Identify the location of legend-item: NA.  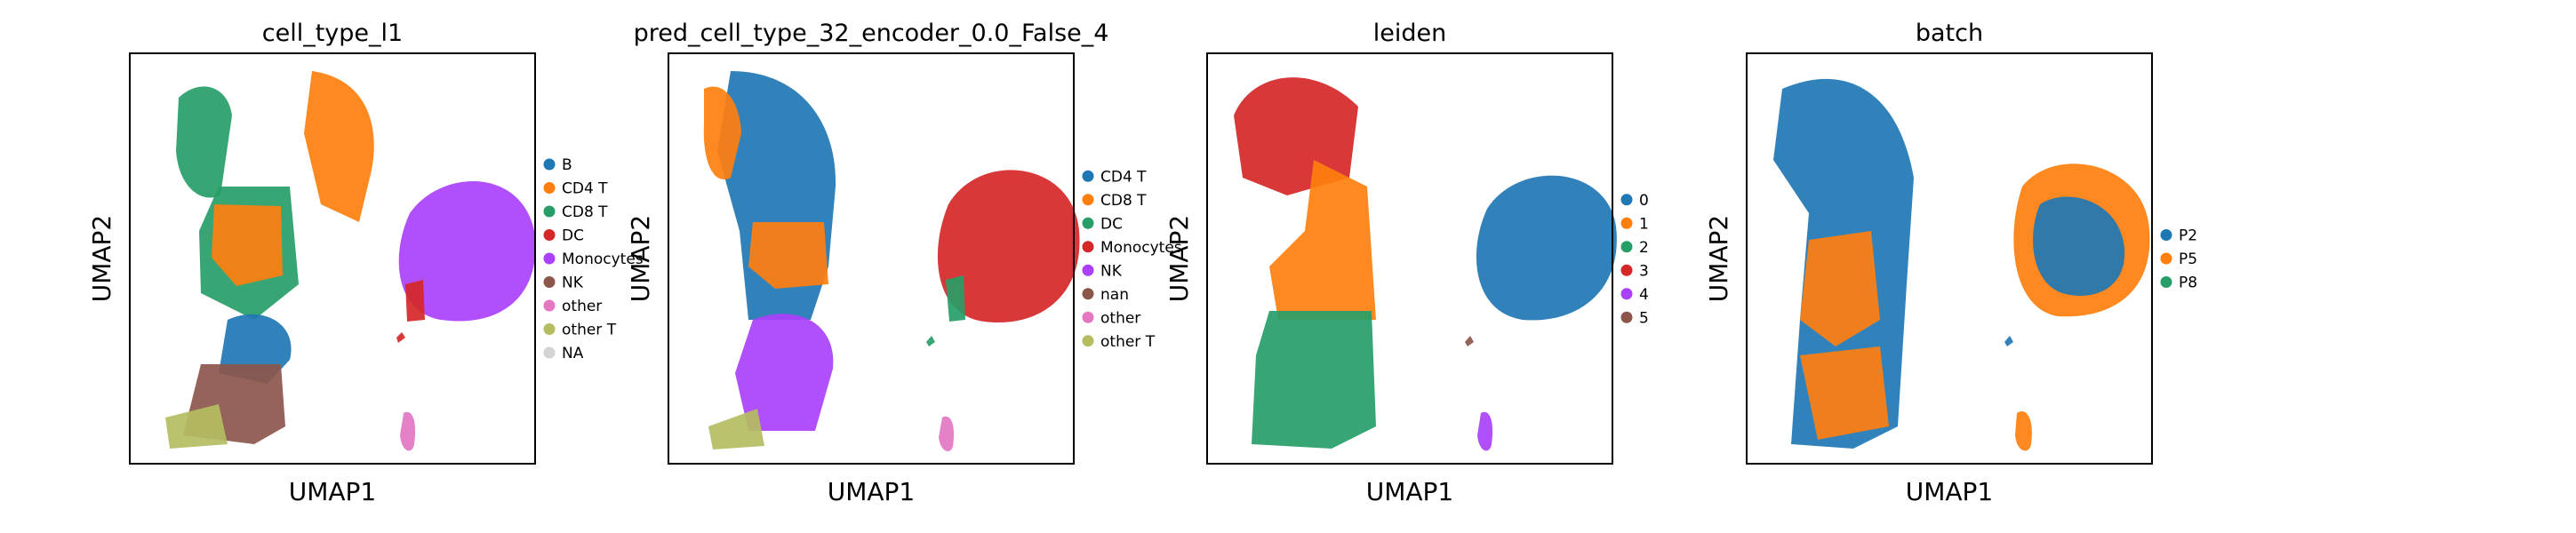
(563, 353).